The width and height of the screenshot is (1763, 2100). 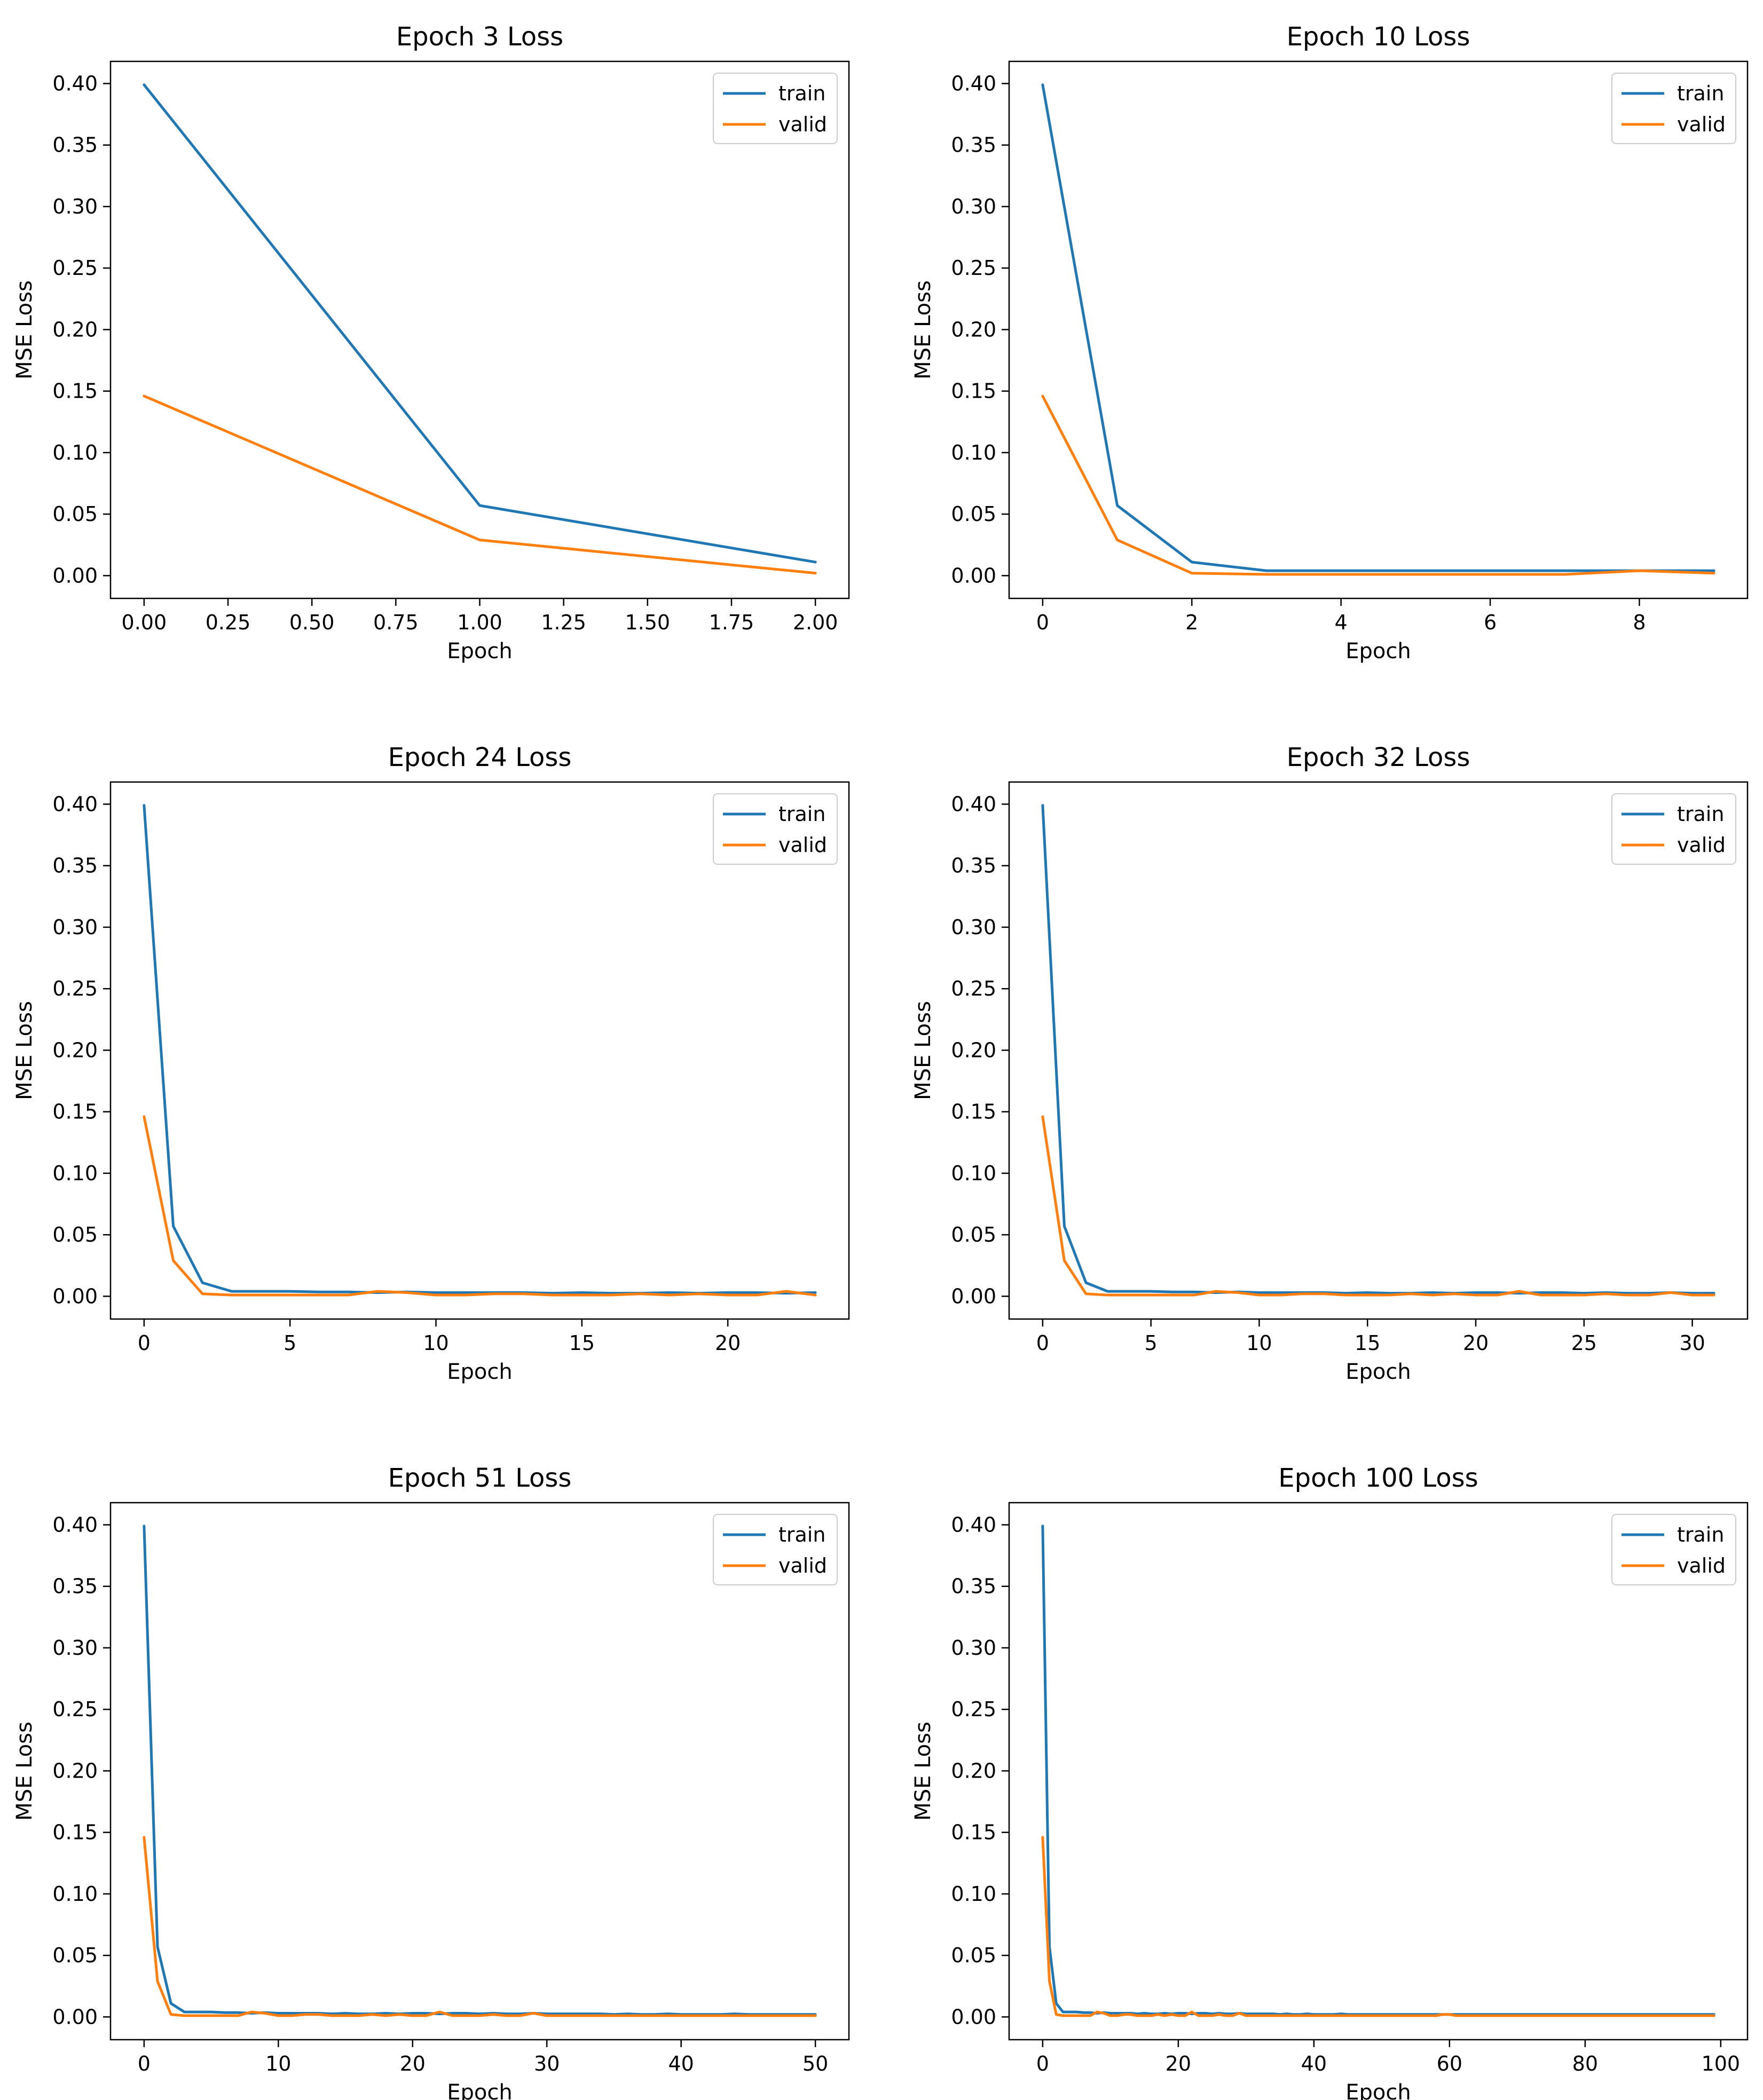 What do you see at coordinates (480, 757) in the screenshot?
I see `chart-title: Epoch 24 Loss` at bounding box center [480, 757].